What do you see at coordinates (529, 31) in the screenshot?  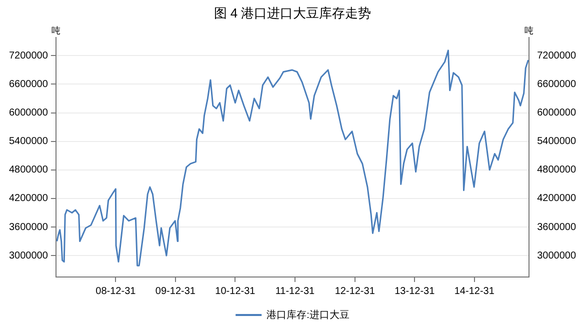 I see `y2-axis-title: 吨` at bounding box center [529, 31].